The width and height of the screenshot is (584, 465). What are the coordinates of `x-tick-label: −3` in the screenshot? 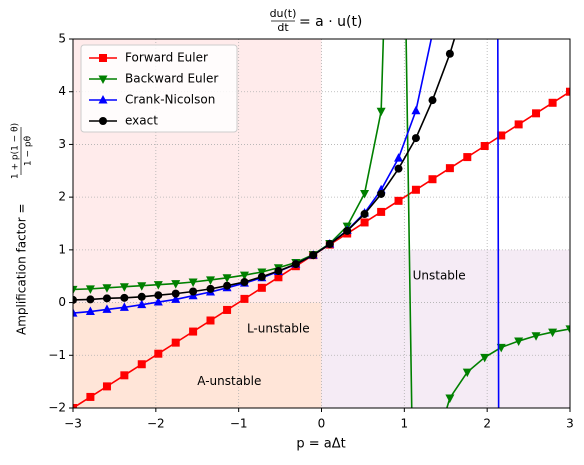 It's located at (73, 424).